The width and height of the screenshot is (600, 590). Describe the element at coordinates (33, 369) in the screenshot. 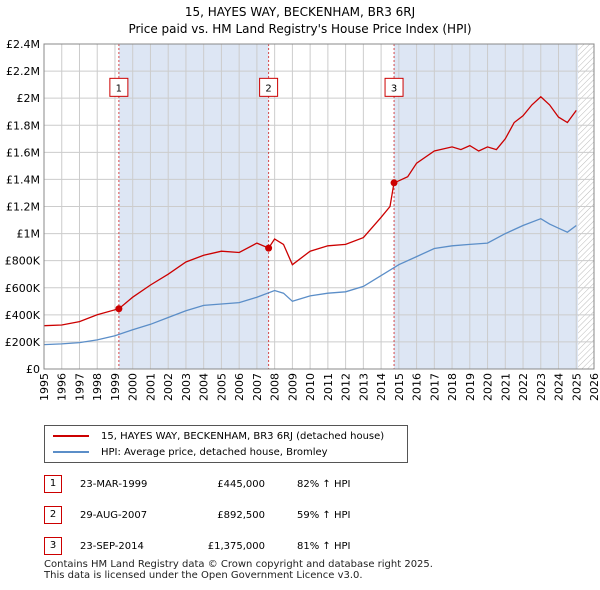

I see `y-tick-label: £0` at that location.